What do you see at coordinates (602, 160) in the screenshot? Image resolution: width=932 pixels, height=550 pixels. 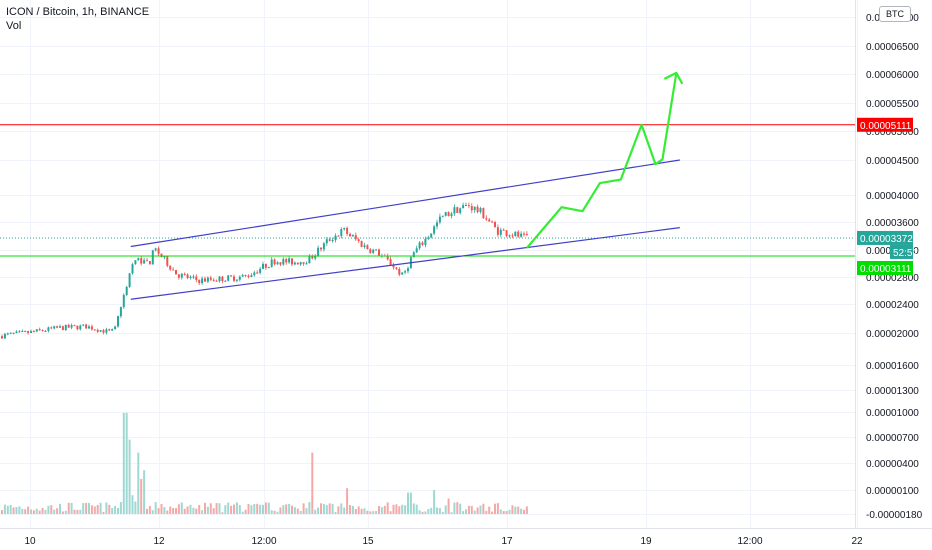 I see `projection-path` at bounding box center [602, 160].